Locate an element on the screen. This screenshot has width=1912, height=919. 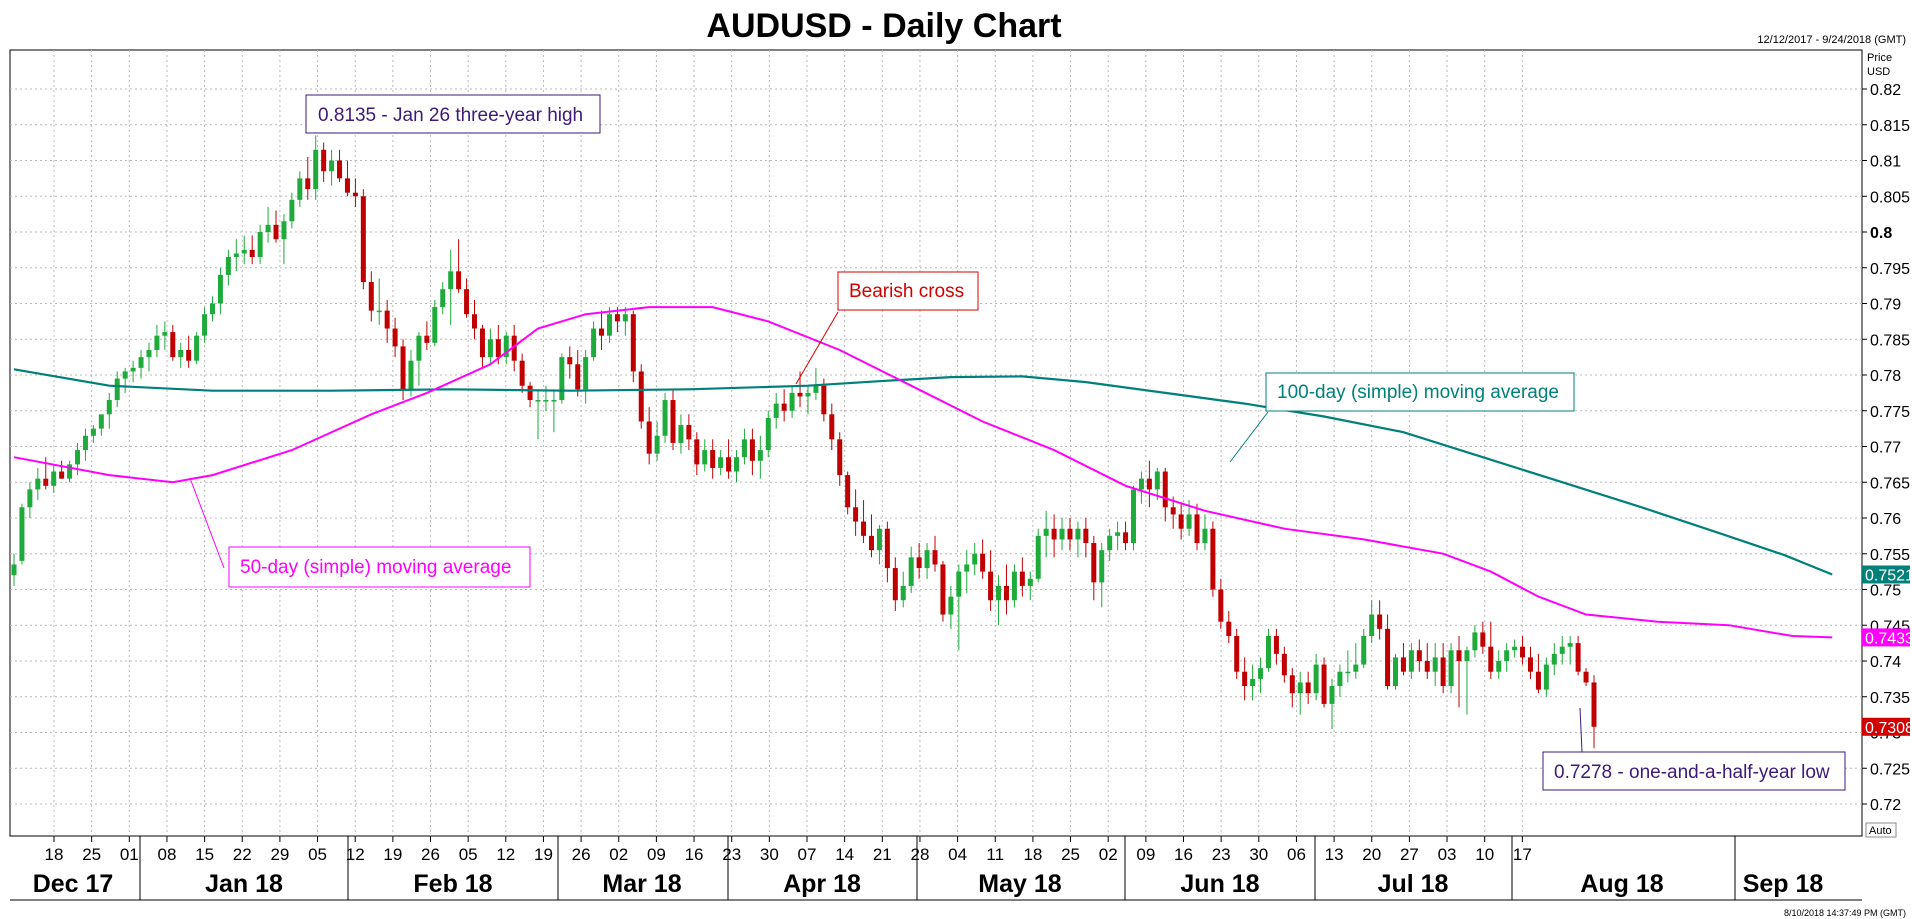
x-tick-label: 02 is located at coordinates (1108, 854).